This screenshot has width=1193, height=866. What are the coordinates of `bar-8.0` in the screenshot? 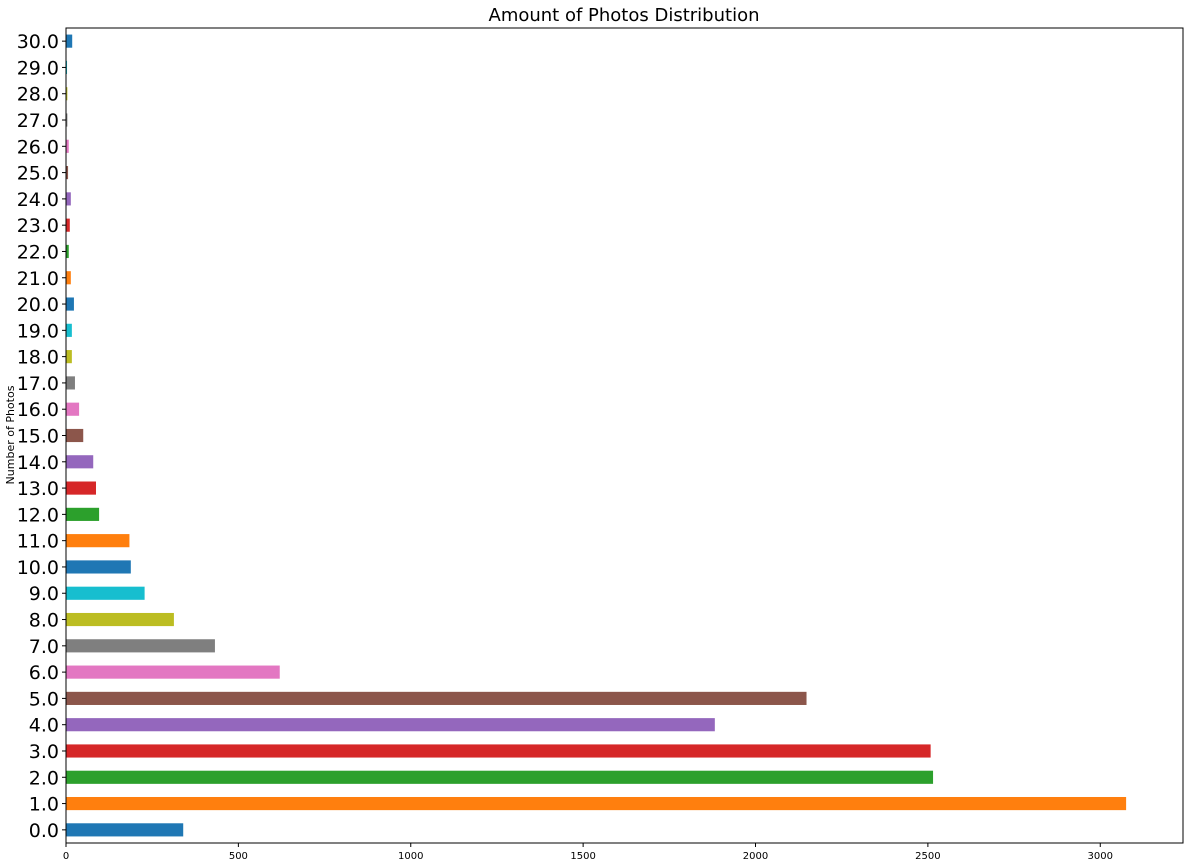 It's located at (120, 619).